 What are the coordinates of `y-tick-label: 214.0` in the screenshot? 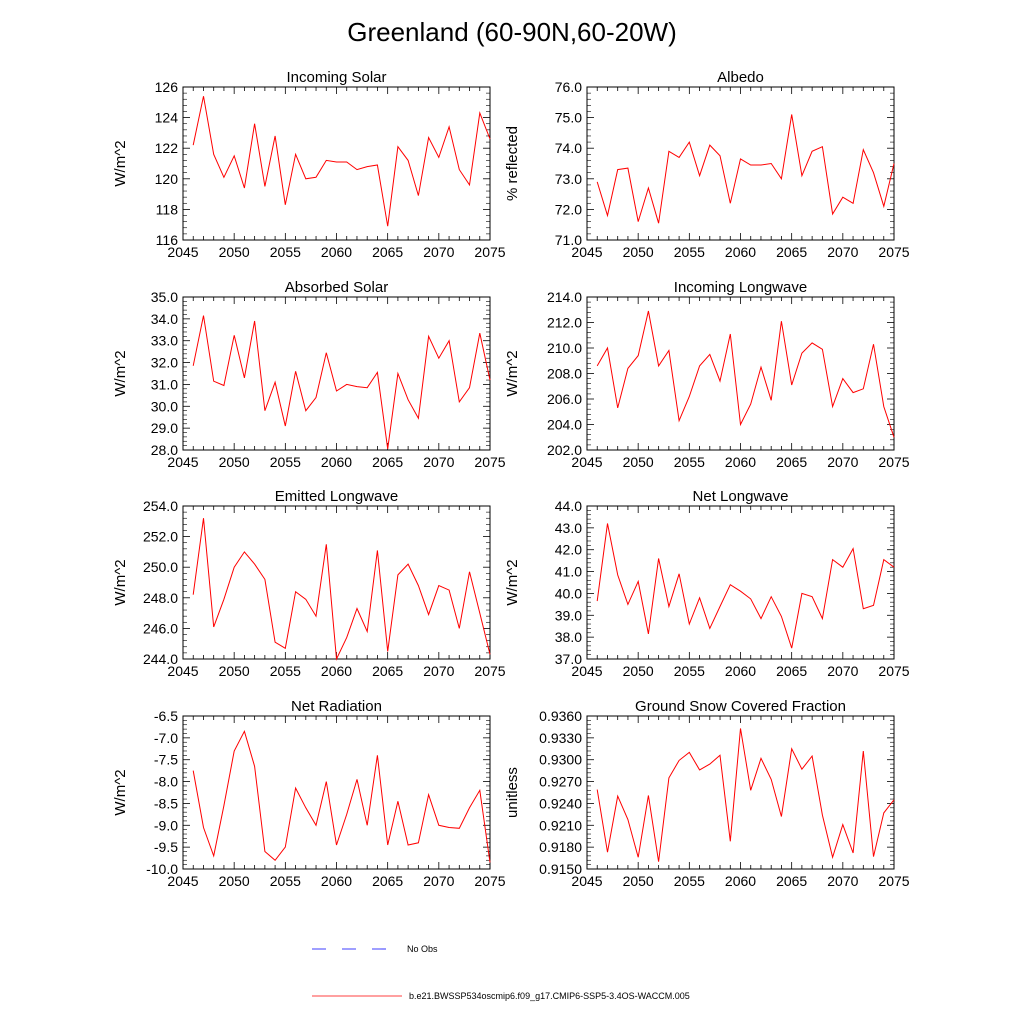 It's located at (564, 297).